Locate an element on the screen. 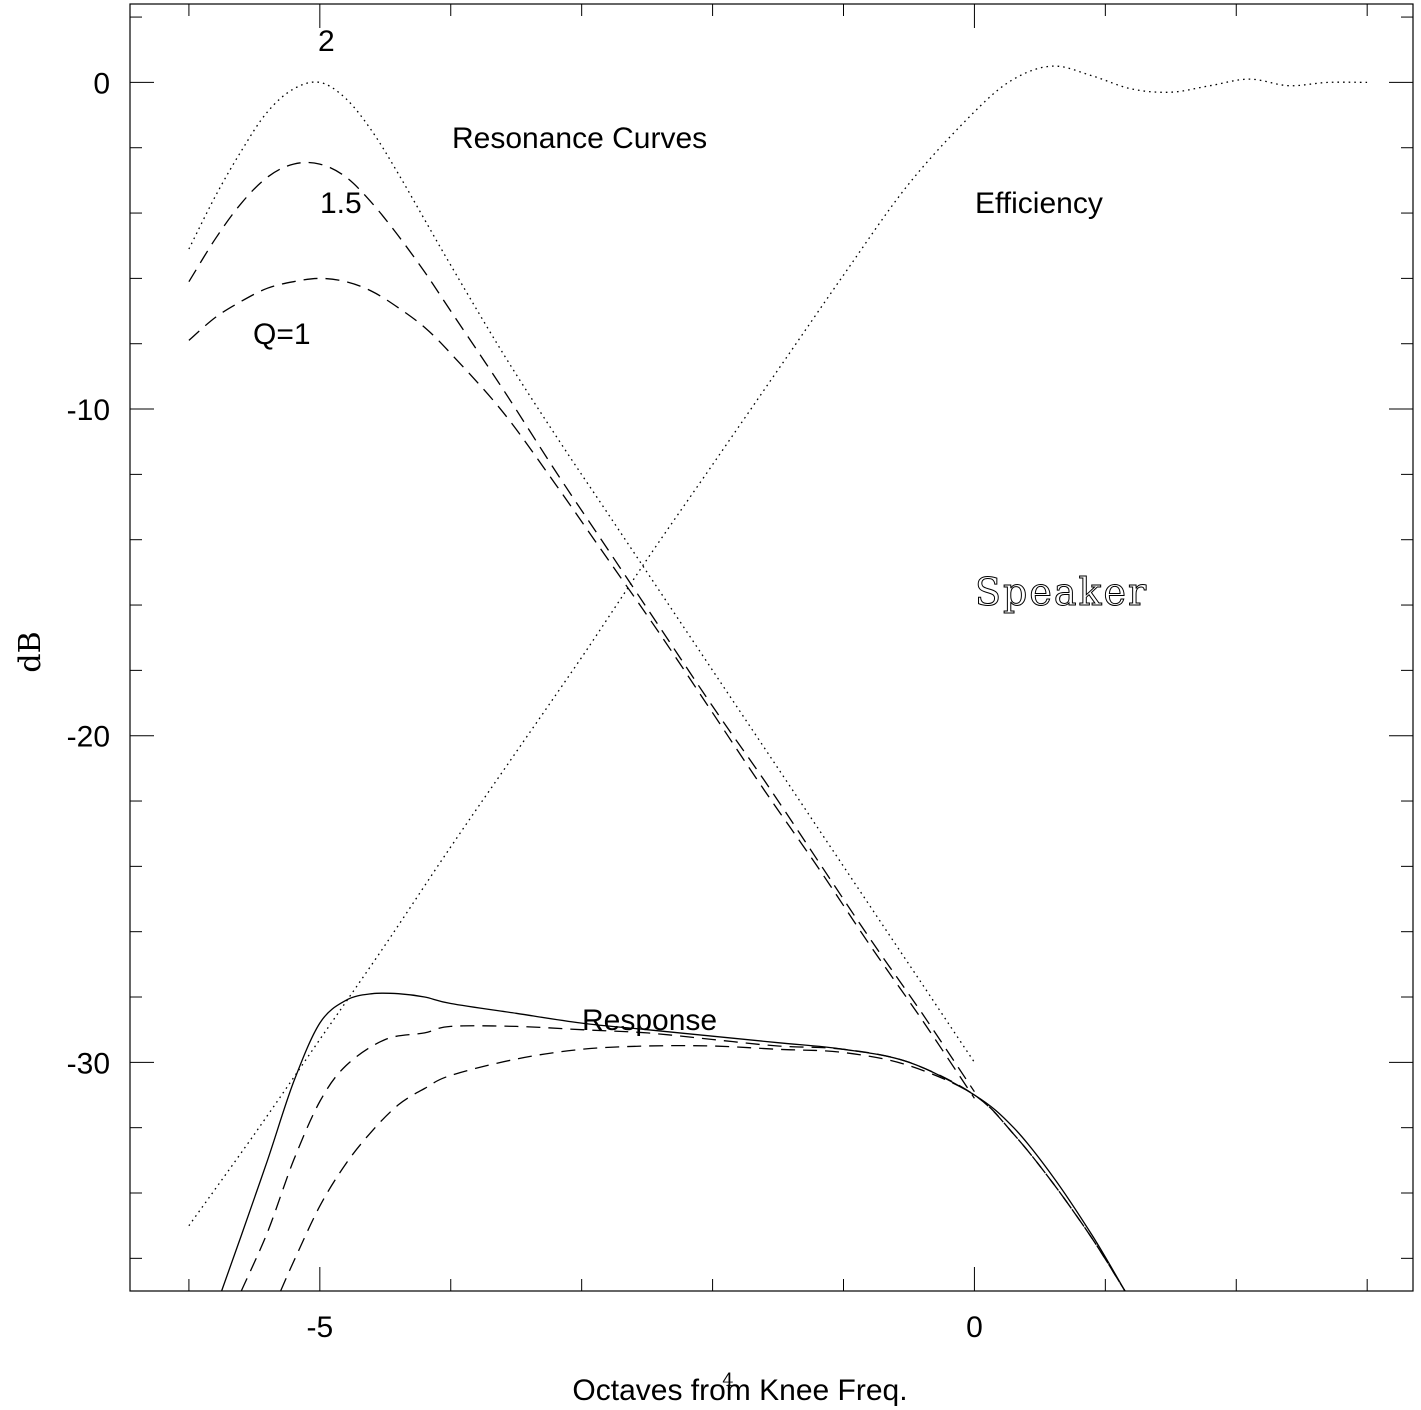 This screenshot has height=1410, width=1421. resonance-curves-label: Resonance Curves is located at coordinates (579, 138).